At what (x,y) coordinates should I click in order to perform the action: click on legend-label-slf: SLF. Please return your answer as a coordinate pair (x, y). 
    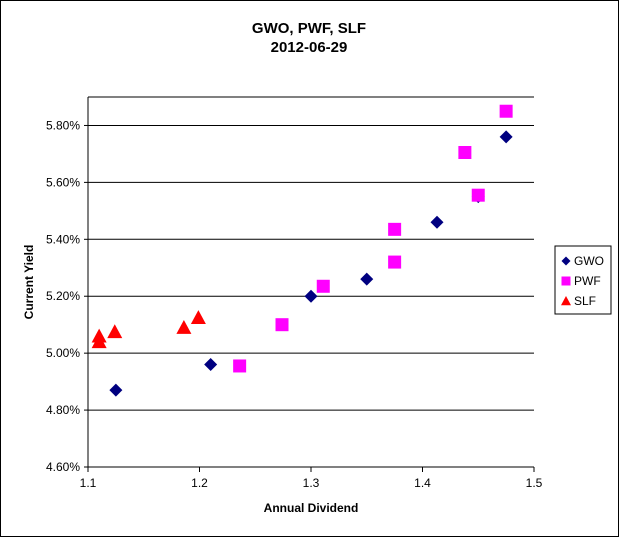
    Looking at the image, I should click on (585, 301).